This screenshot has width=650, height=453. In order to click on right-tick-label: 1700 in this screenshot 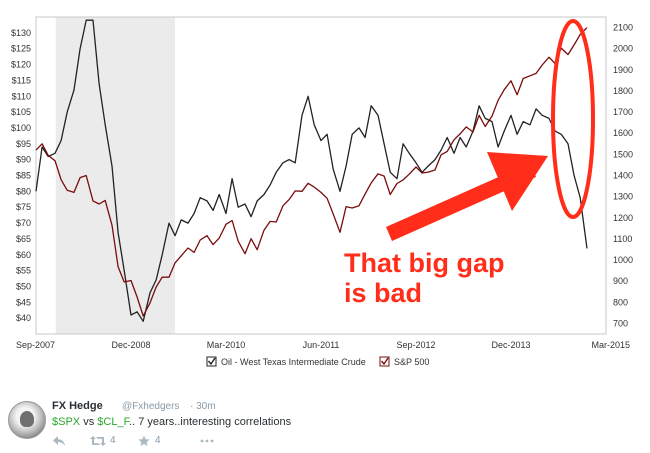, I will do `click(623, 112)`.